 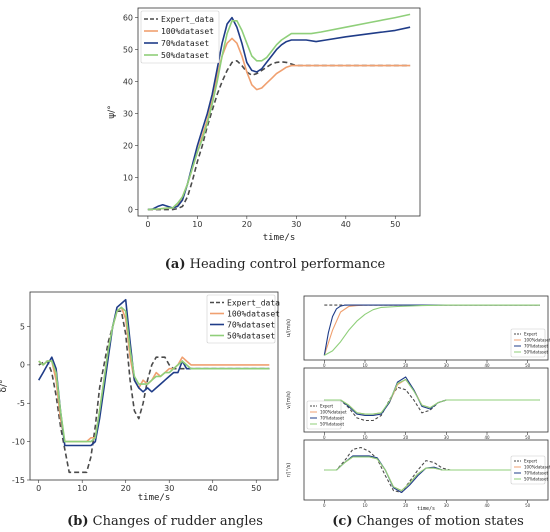 What do you see at coordinates (197, 224) in the screenshot?
I see `x-tick-label-a: 10` at bounding box center [197, 224].